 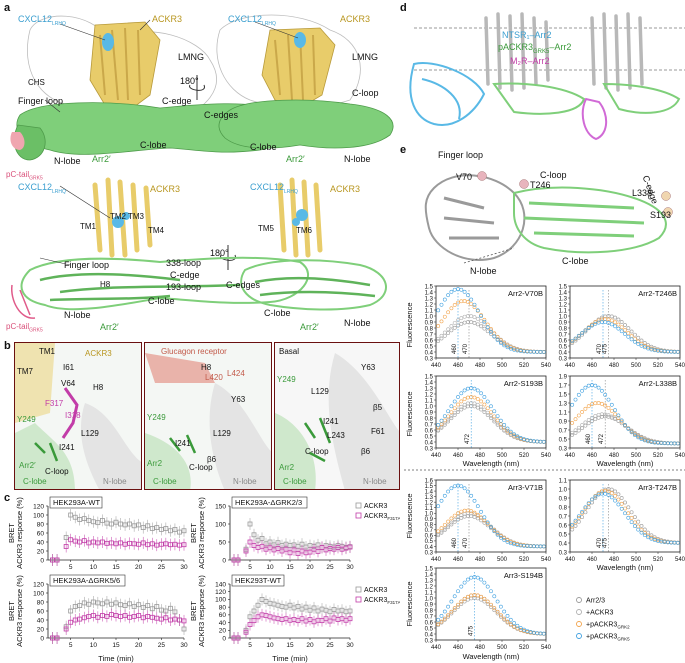 What do you see at coordinates (429, 531) in the screenshot?
I see `fluor-y-tick-label: 0.7` at bounding box center [429, 531].